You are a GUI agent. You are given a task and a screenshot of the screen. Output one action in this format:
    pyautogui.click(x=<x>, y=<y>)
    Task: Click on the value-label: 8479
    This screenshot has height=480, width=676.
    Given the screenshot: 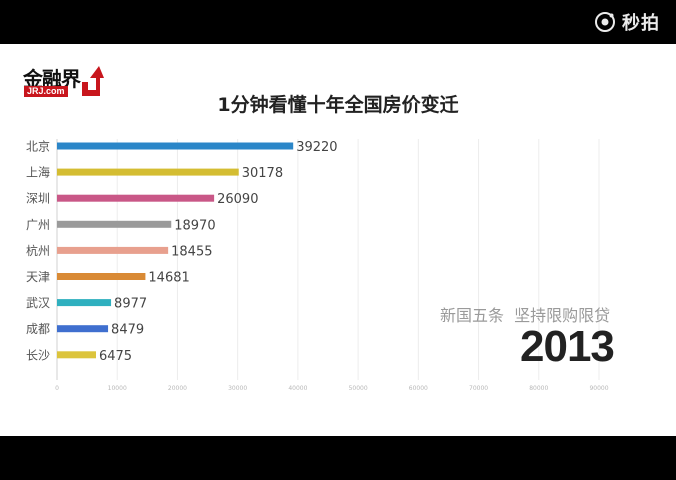 What is the action you would take?
    pyautogui.click(x=127, y=330)
    